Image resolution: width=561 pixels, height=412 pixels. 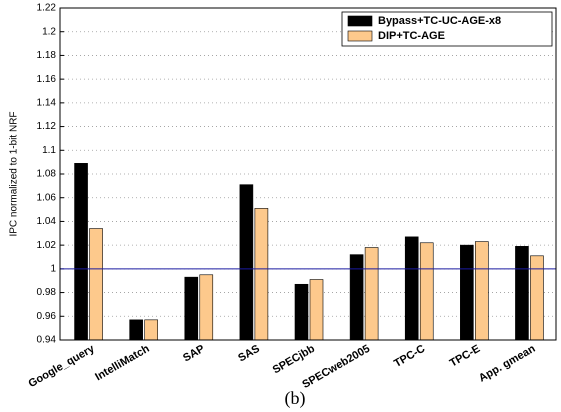 I want to click on y-tick-label: 1.04, so click(x=47, y=221).